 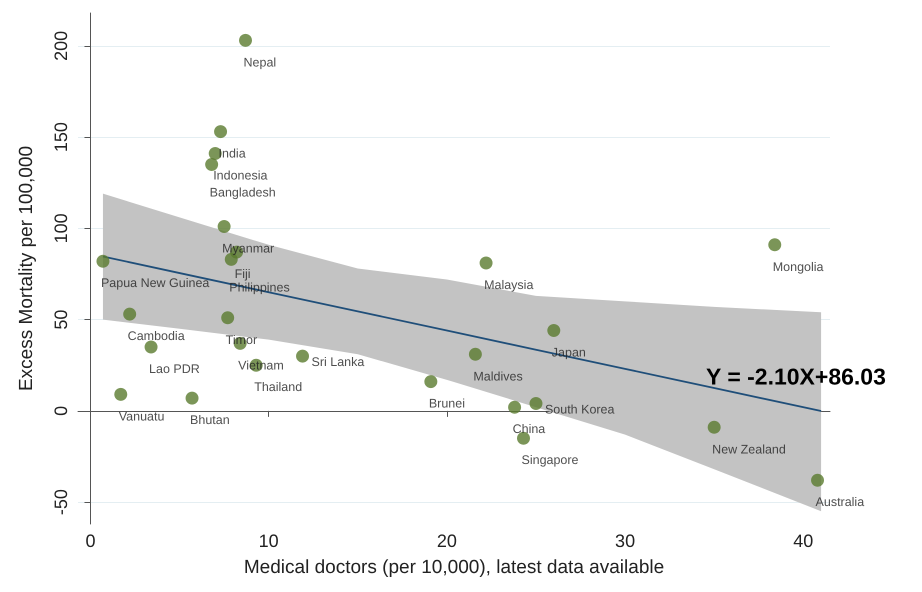 What do you see at coordinates (156, 336) in the screenshot?
I see `data-label: Cambodia` at bounding box center [156, 336].